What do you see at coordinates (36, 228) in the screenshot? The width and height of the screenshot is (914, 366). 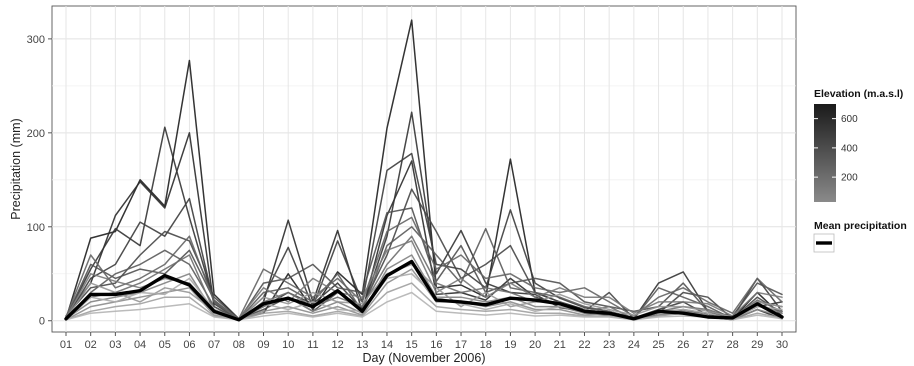 I see `y-tick-label: 100` at bounding box center [36, 228].